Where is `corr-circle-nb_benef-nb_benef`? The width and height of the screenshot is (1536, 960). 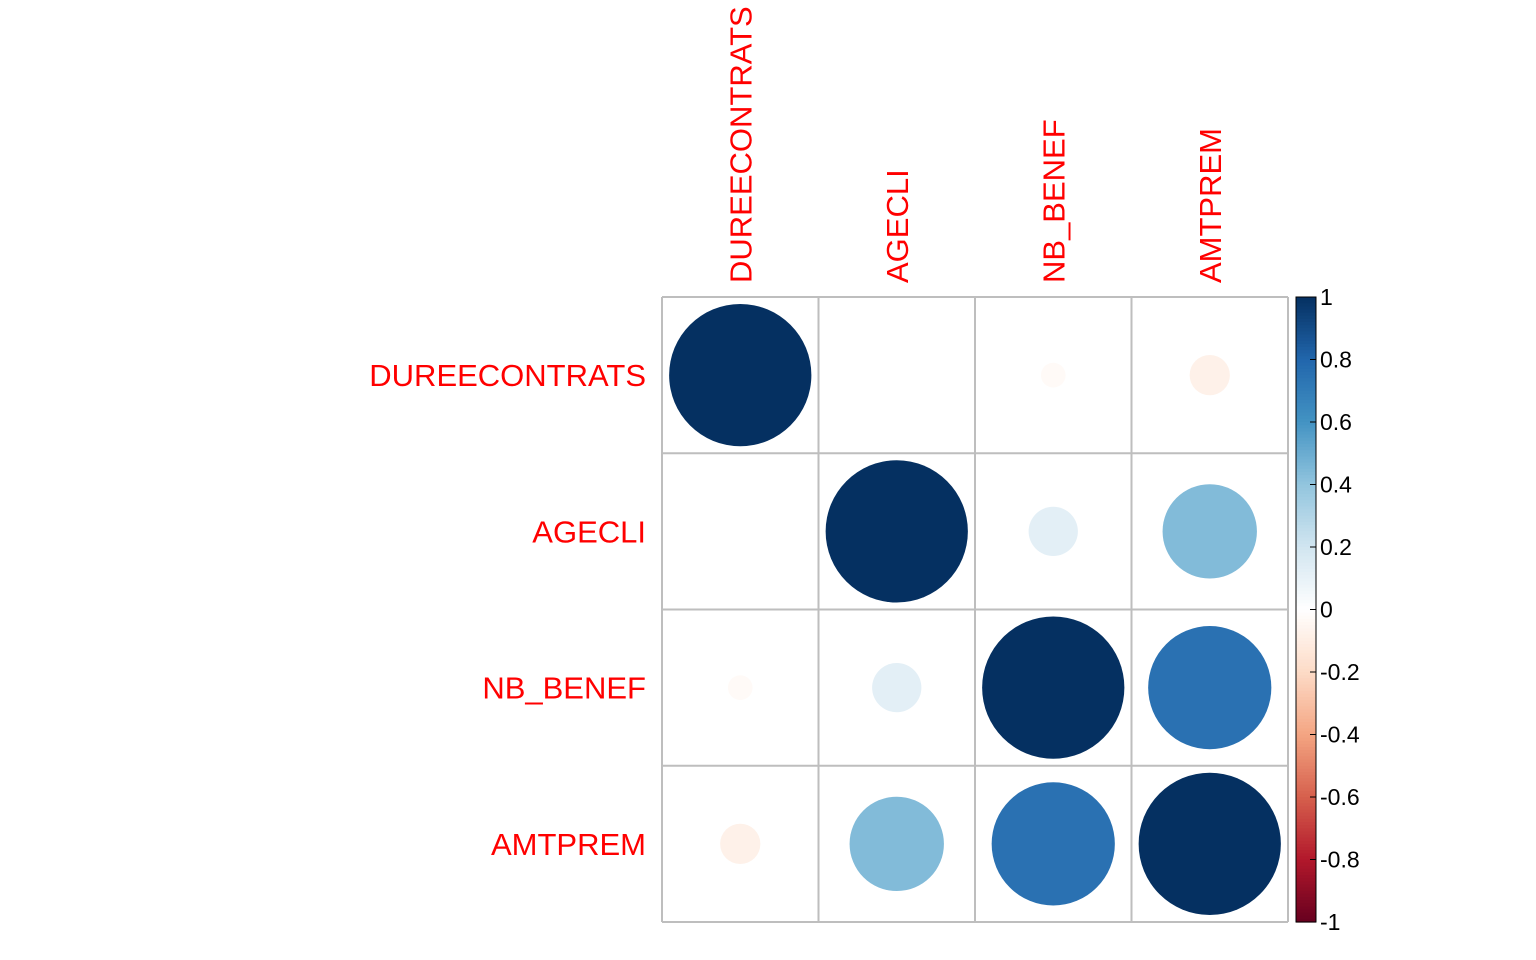 corr-circle-nb_benef-nb_benef is located at coordinates (1053, 687).